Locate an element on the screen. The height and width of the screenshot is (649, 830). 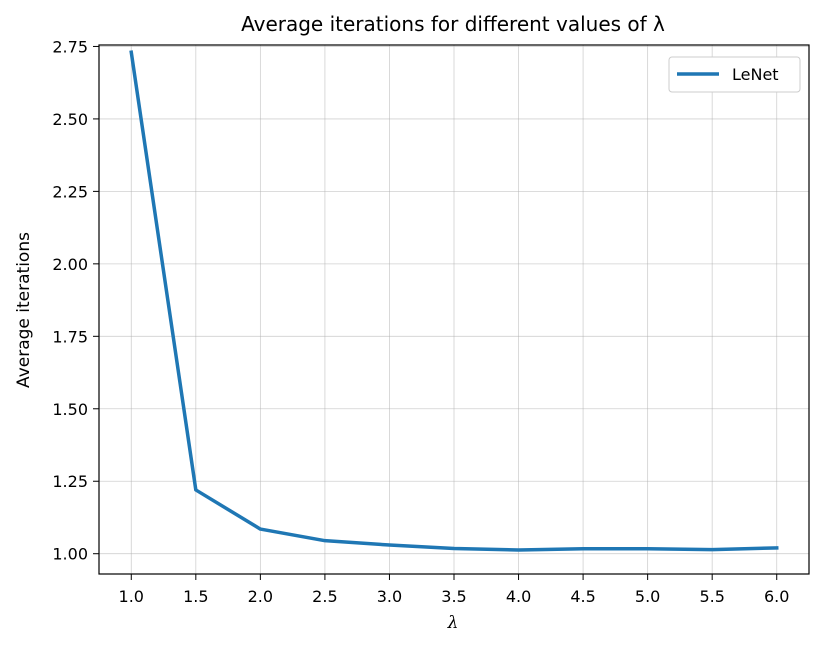
x-axis-ticks: 1.0 1.5 2.0 2.5 3.0 3.5 4.0 4.5 5.0 5.5 6.0 is located at coordinates (454, 590).